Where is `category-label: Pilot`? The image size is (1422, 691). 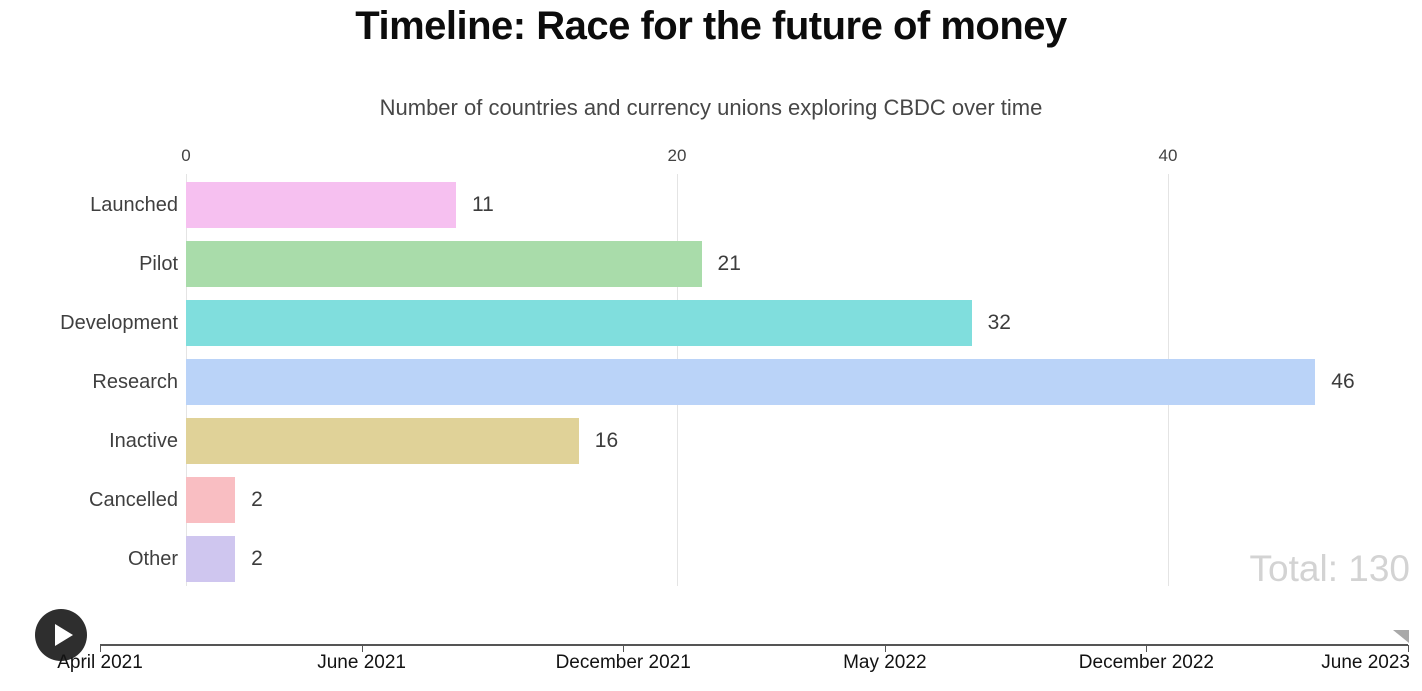
category-label: Pilot is located at coordinates (158, 263).